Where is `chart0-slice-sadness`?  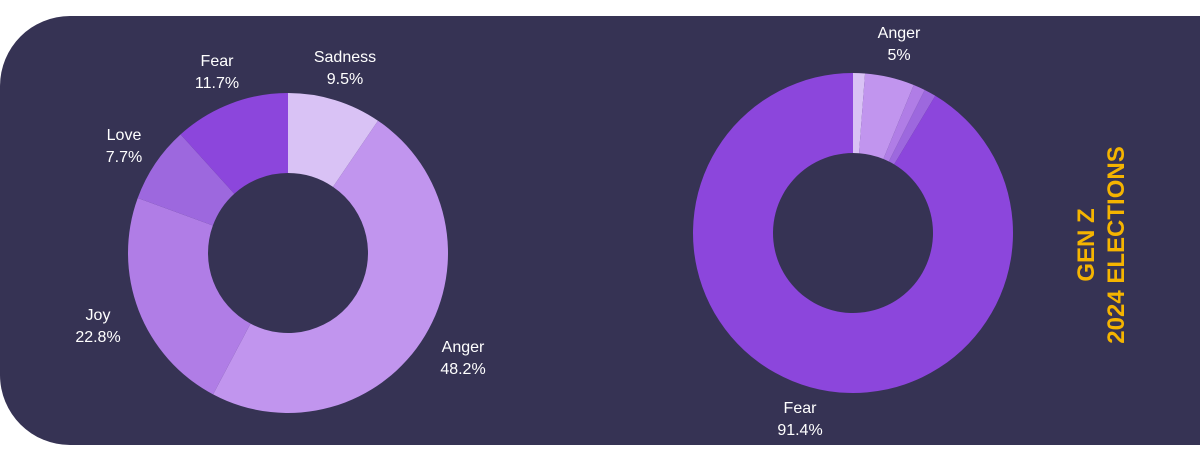
chart0-slice-sadness is located at coordinates (333, 140).